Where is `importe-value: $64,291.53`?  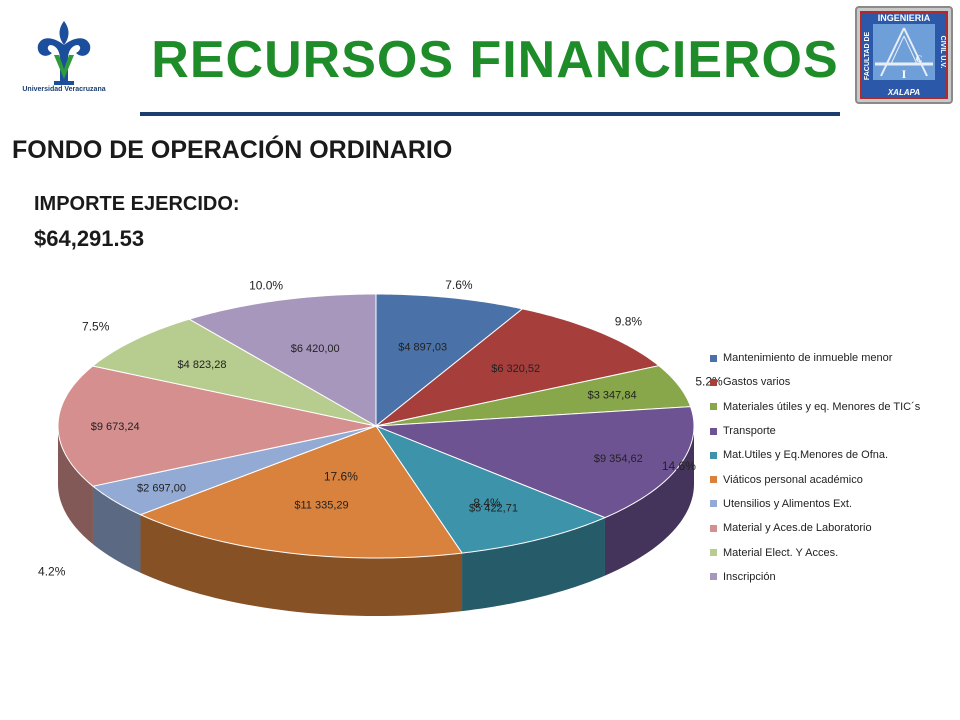
importe-value: $64,291.53 is located at coordinates (89, 238).